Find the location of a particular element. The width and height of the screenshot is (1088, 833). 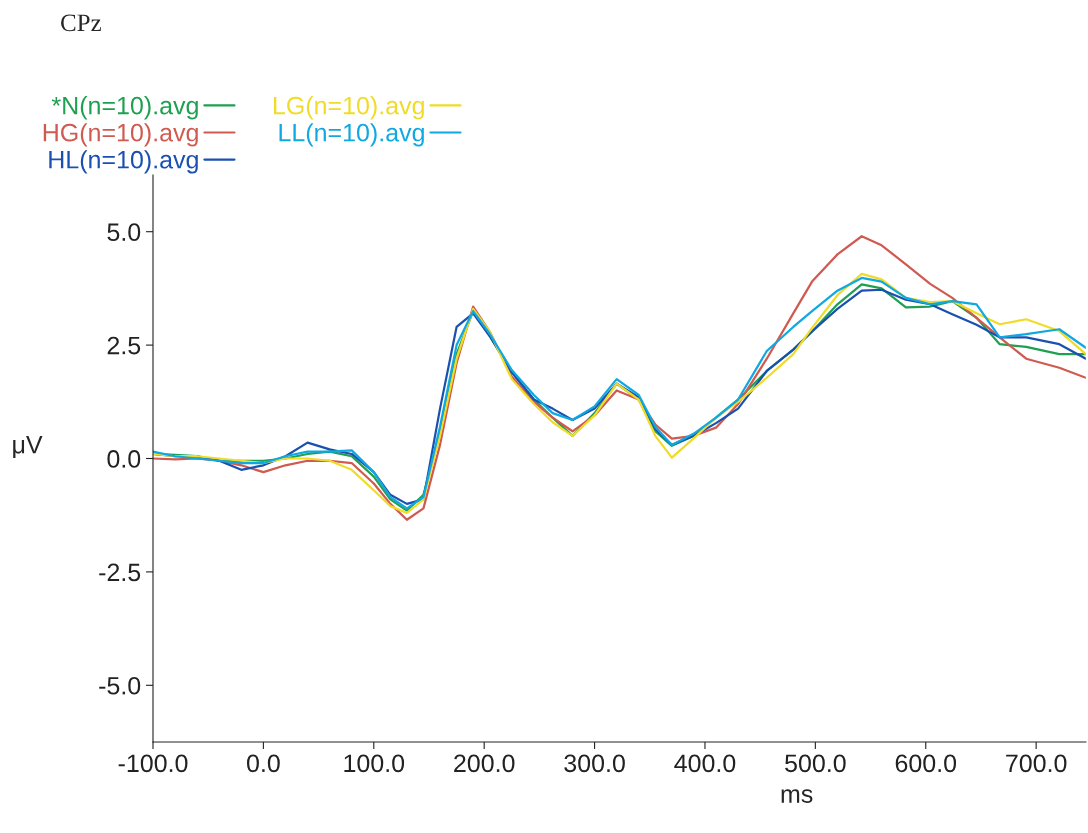

y-tick-label: 5.0 is located at coordinates (124, 232).